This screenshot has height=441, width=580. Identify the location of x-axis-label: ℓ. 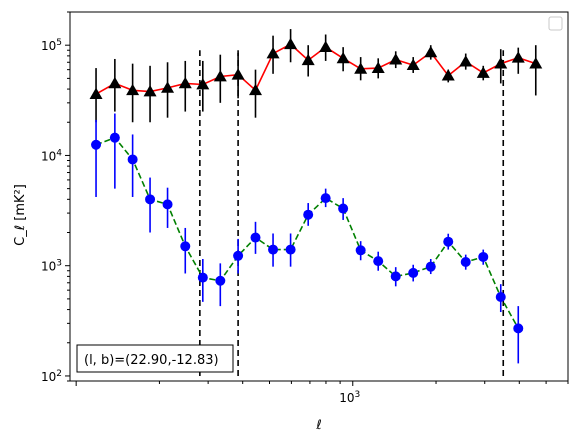
(318, 425).